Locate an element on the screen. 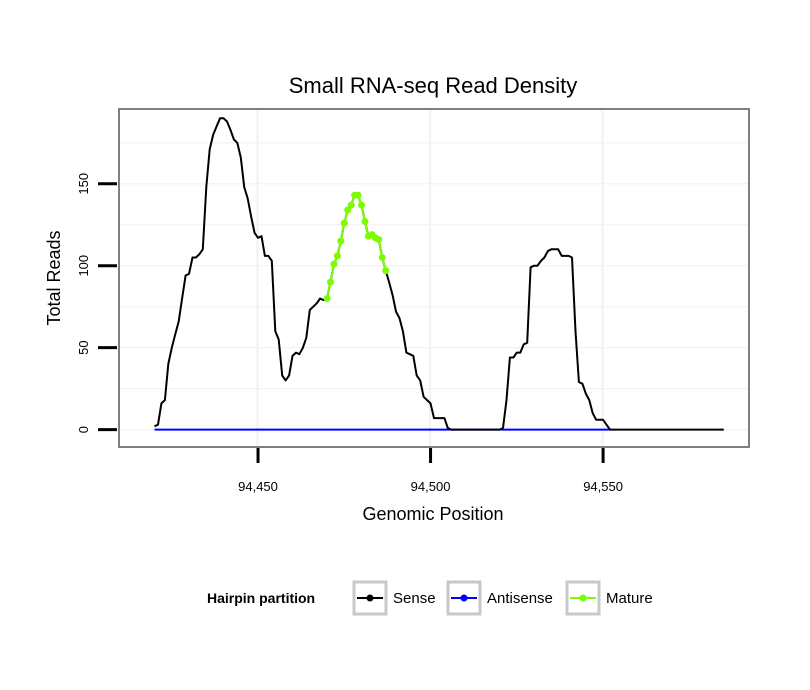 The width and height of the screenshot is (810, 690). legend-item-antisense: Antisense is located at coordinates (499, 598).